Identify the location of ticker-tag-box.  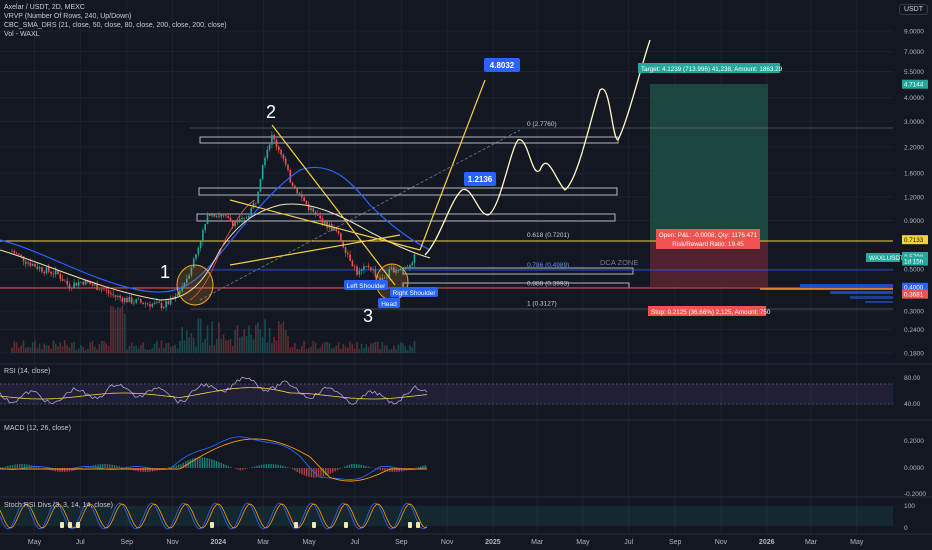
(883, 257).